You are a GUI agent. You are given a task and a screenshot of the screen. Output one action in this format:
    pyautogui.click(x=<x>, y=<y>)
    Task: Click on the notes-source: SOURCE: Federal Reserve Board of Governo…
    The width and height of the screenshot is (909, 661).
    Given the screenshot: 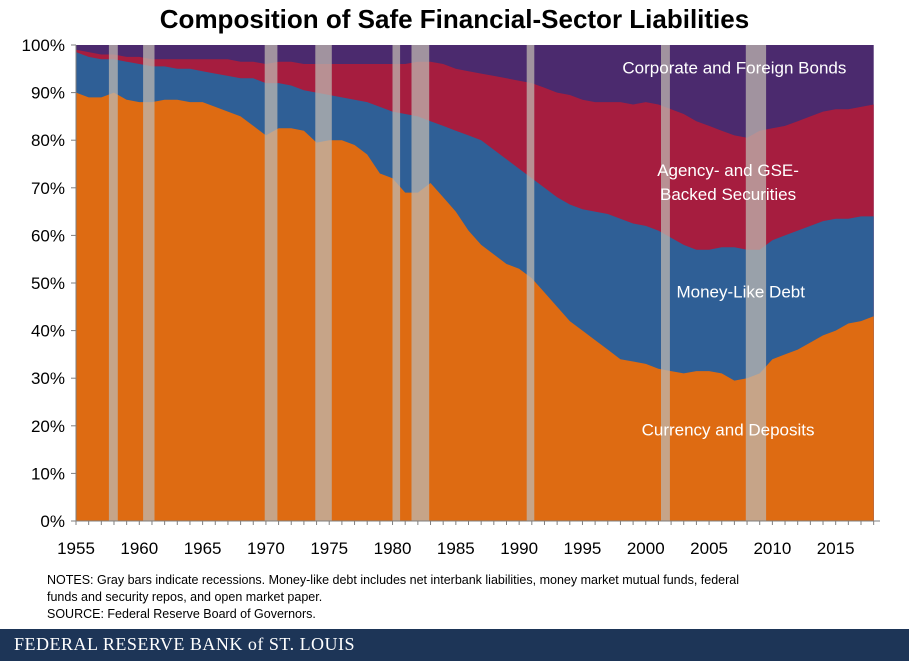 What is the action you would take?
    pyautogui.click(x=181, y=614)
    